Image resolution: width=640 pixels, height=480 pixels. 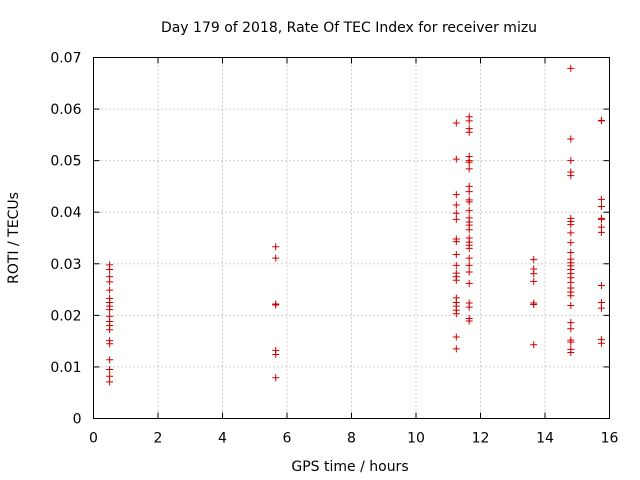 I want to click on x-tick-label: 16, so click(x=610, y=439).